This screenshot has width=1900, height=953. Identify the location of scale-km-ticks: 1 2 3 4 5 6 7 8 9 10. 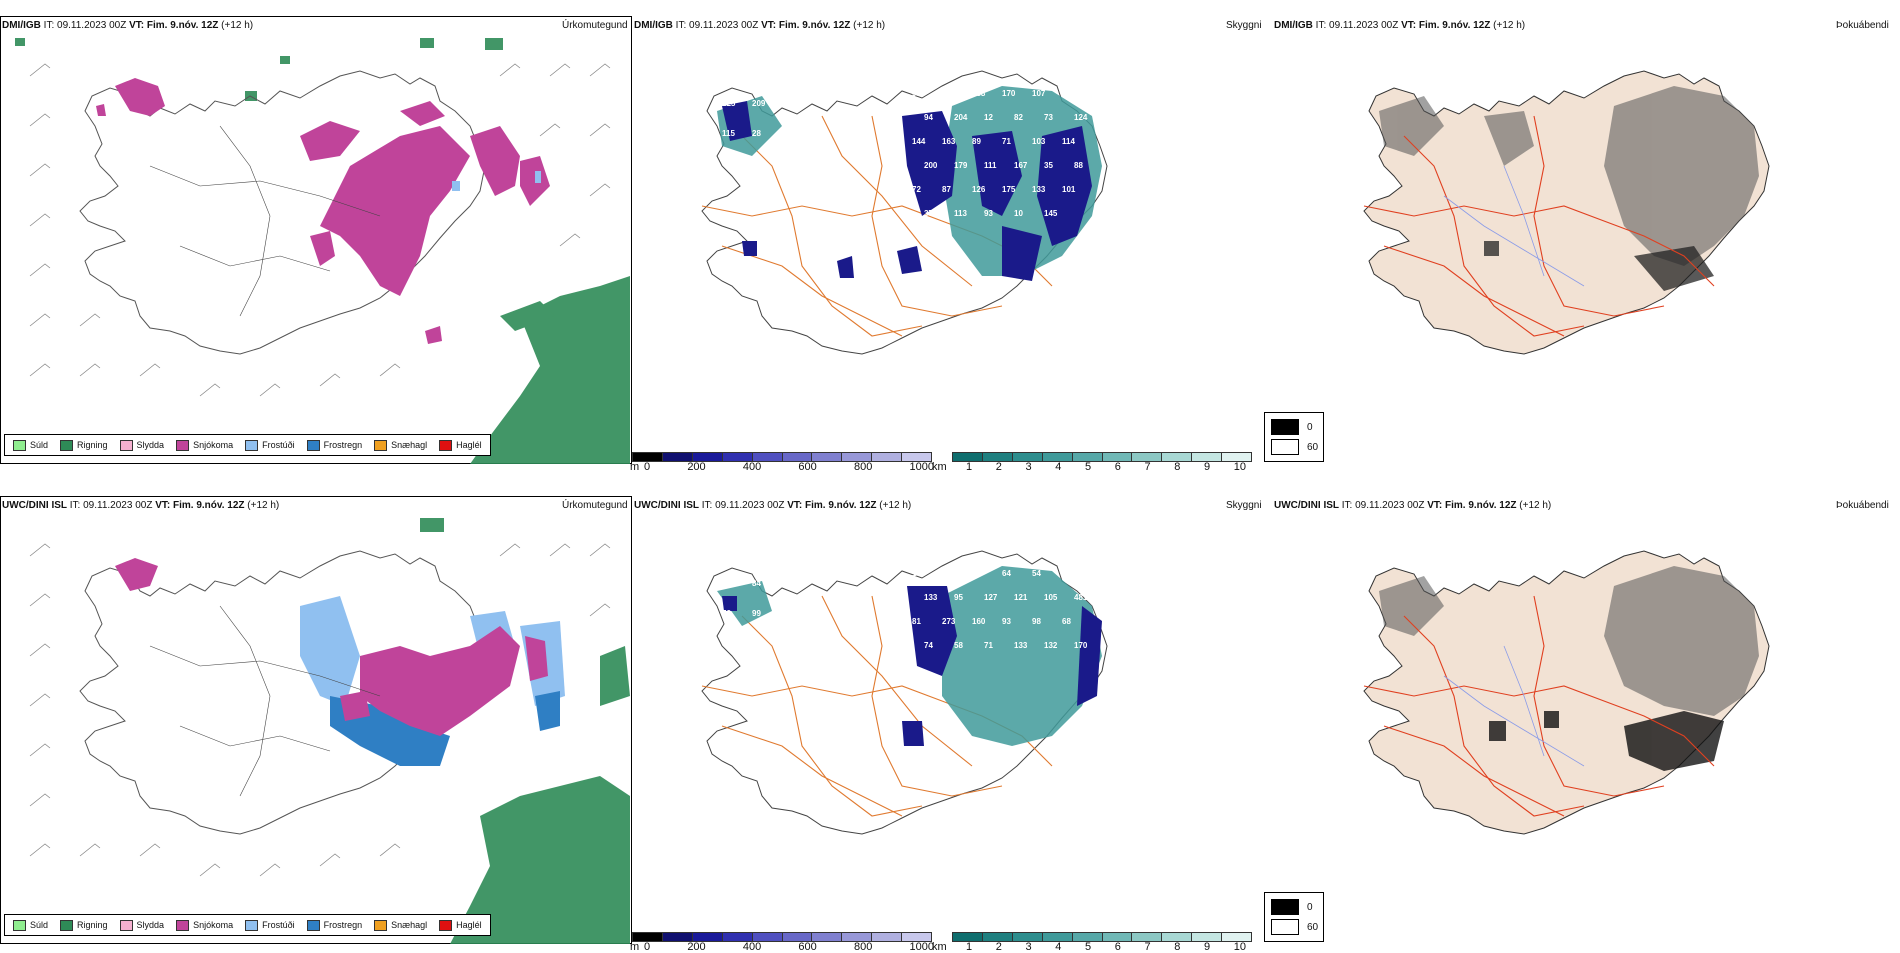
(1106, 947).